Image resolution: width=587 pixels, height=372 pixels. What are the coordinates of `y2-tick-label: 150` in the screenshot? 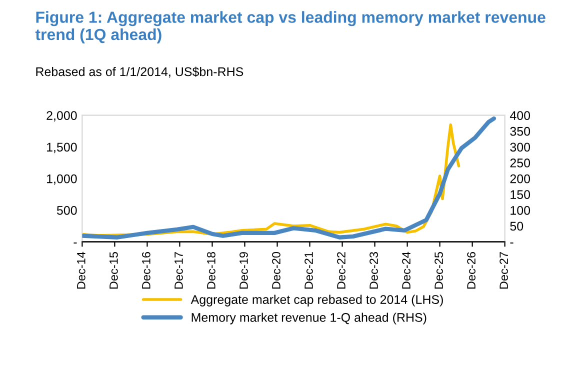 It's located at (520, 195).